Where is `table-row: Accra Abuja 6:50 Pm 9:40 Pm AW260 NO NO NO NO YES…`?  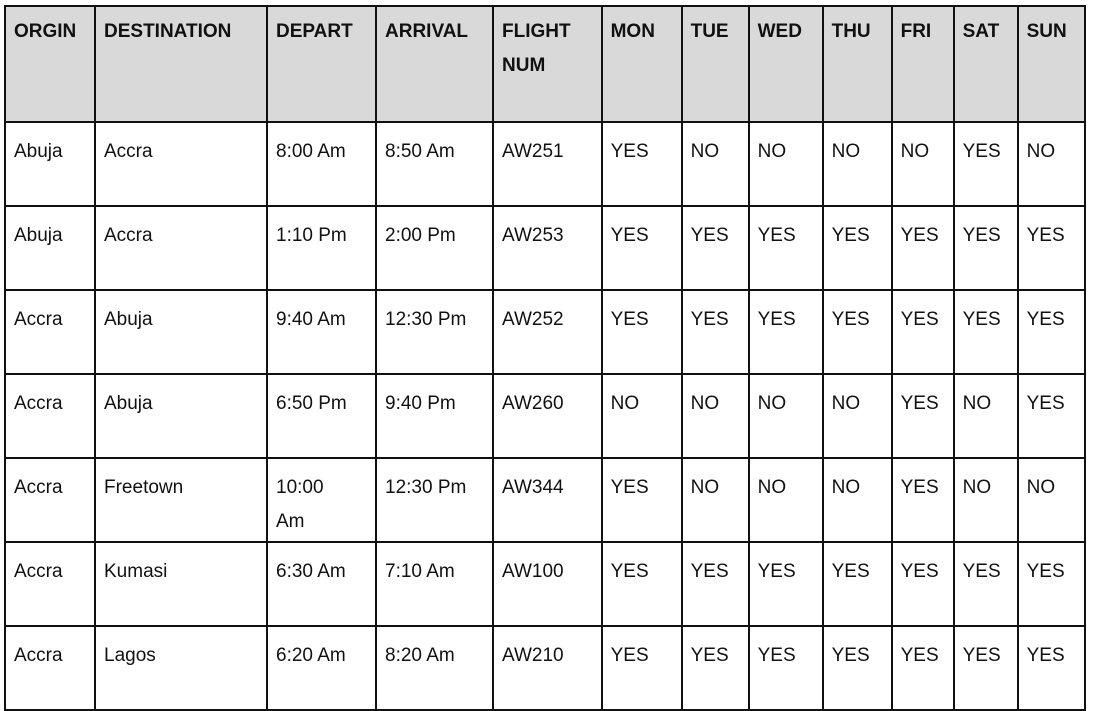 table-row: Accra Abuja 6:50 Pm 9:40 Pm AW260 NO NO NO NO YES… is located at coordinates (545, 416).